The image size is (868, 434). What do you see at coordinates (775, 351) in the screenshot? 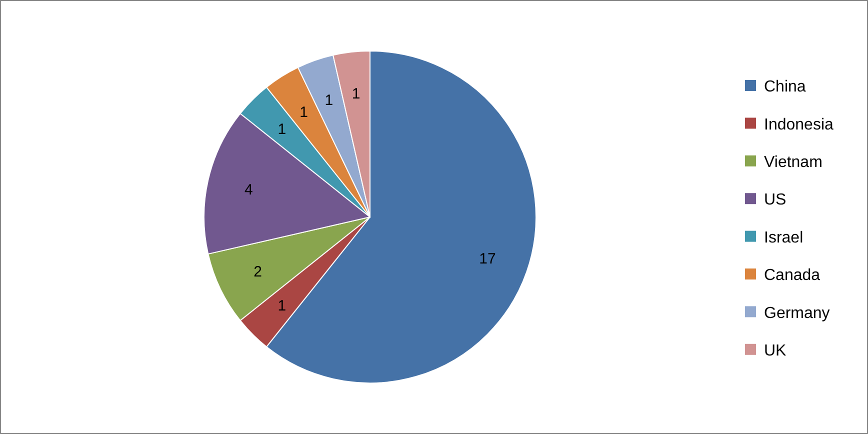
I see `legend-label: UK` at bounding box center [775, 351].